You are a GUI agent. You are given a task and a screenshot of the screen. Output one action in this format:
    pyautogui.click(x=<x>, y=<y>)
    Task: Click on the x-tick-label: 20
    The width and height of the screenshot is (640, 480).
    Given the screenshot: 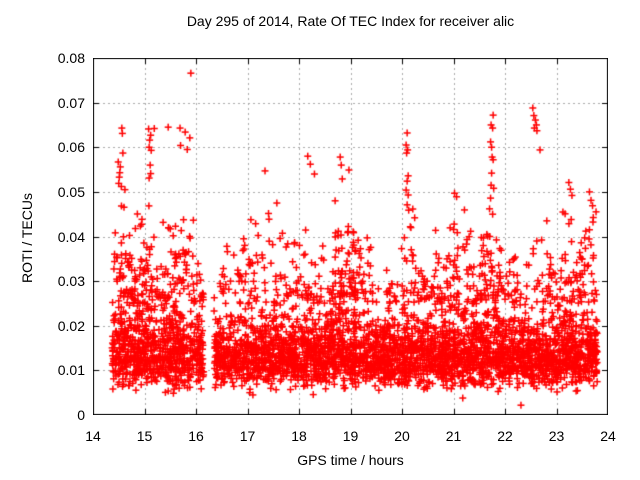 What is the action you would take?
    pyautogui.click(x=402, y=436)
    